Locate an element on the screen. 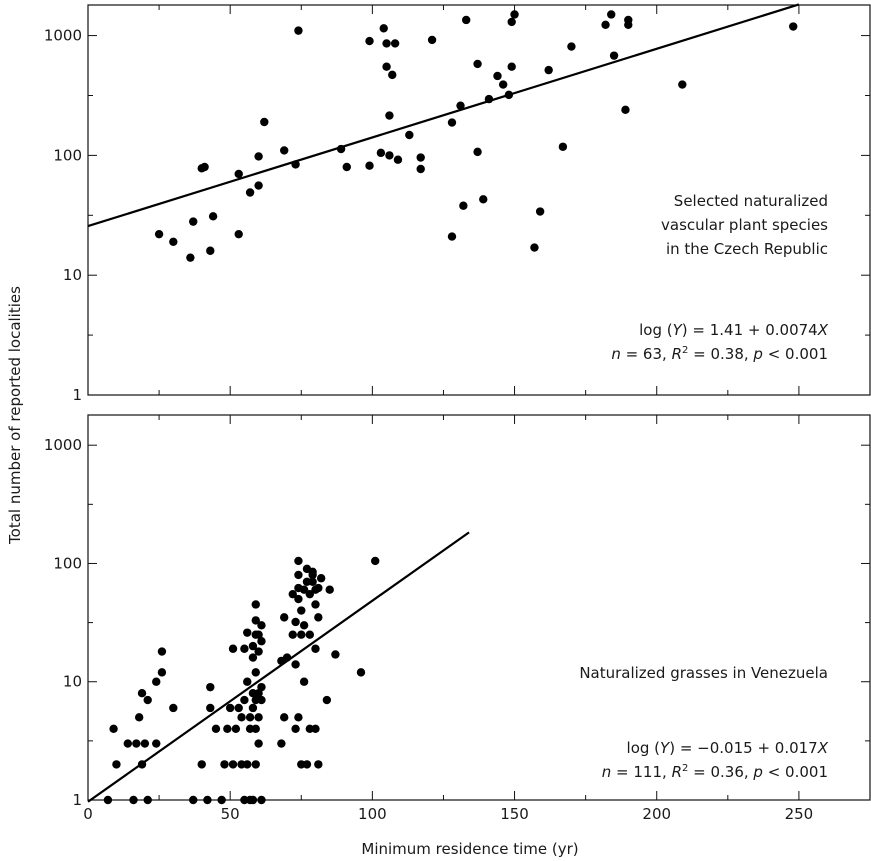 Image resolution: width=871 pixels, height=861 pixels. bottom-ytick-label: 10 is located at coordinates (72, 682).